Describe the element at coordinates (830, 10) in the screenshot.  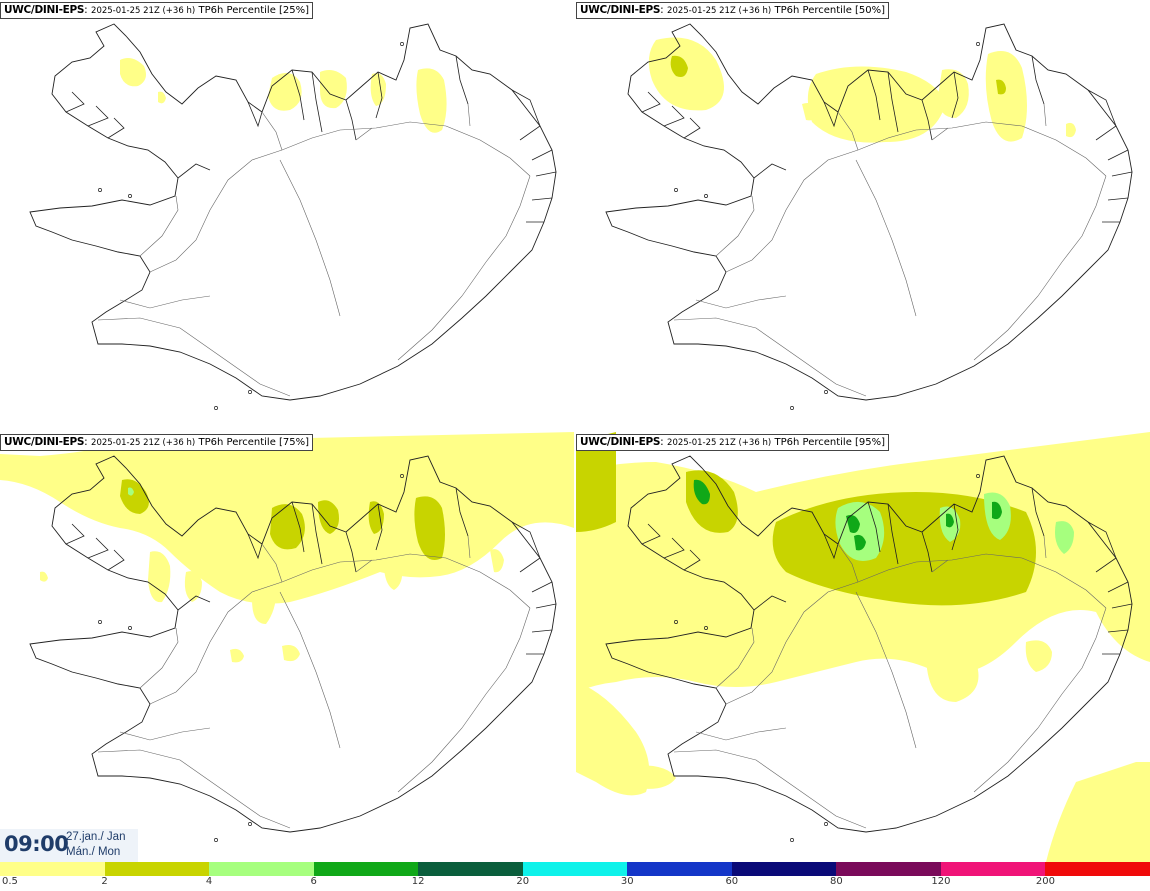
I see `panel-field: TP6h Percentile [50%]` at that location.